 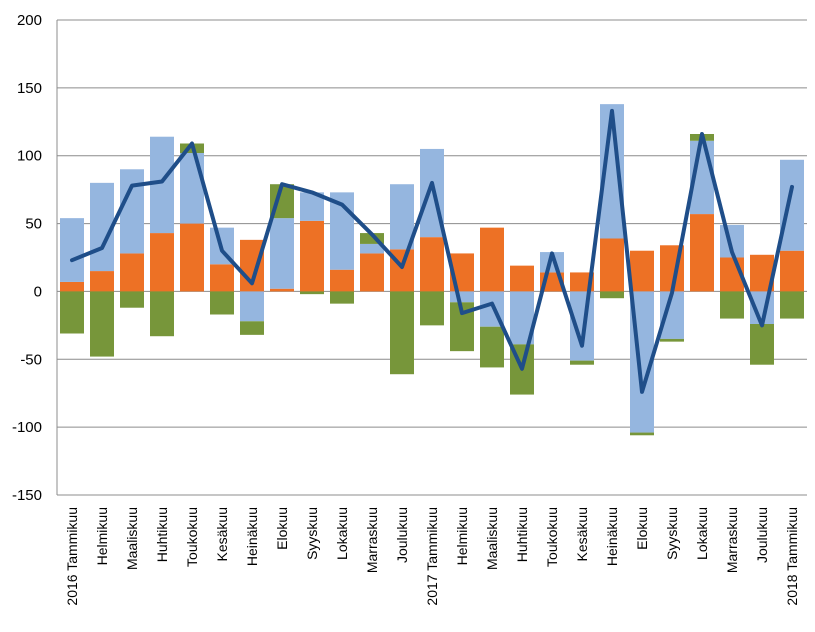 I want to click on y-tick-label: 150, so click(x=29, y=88).